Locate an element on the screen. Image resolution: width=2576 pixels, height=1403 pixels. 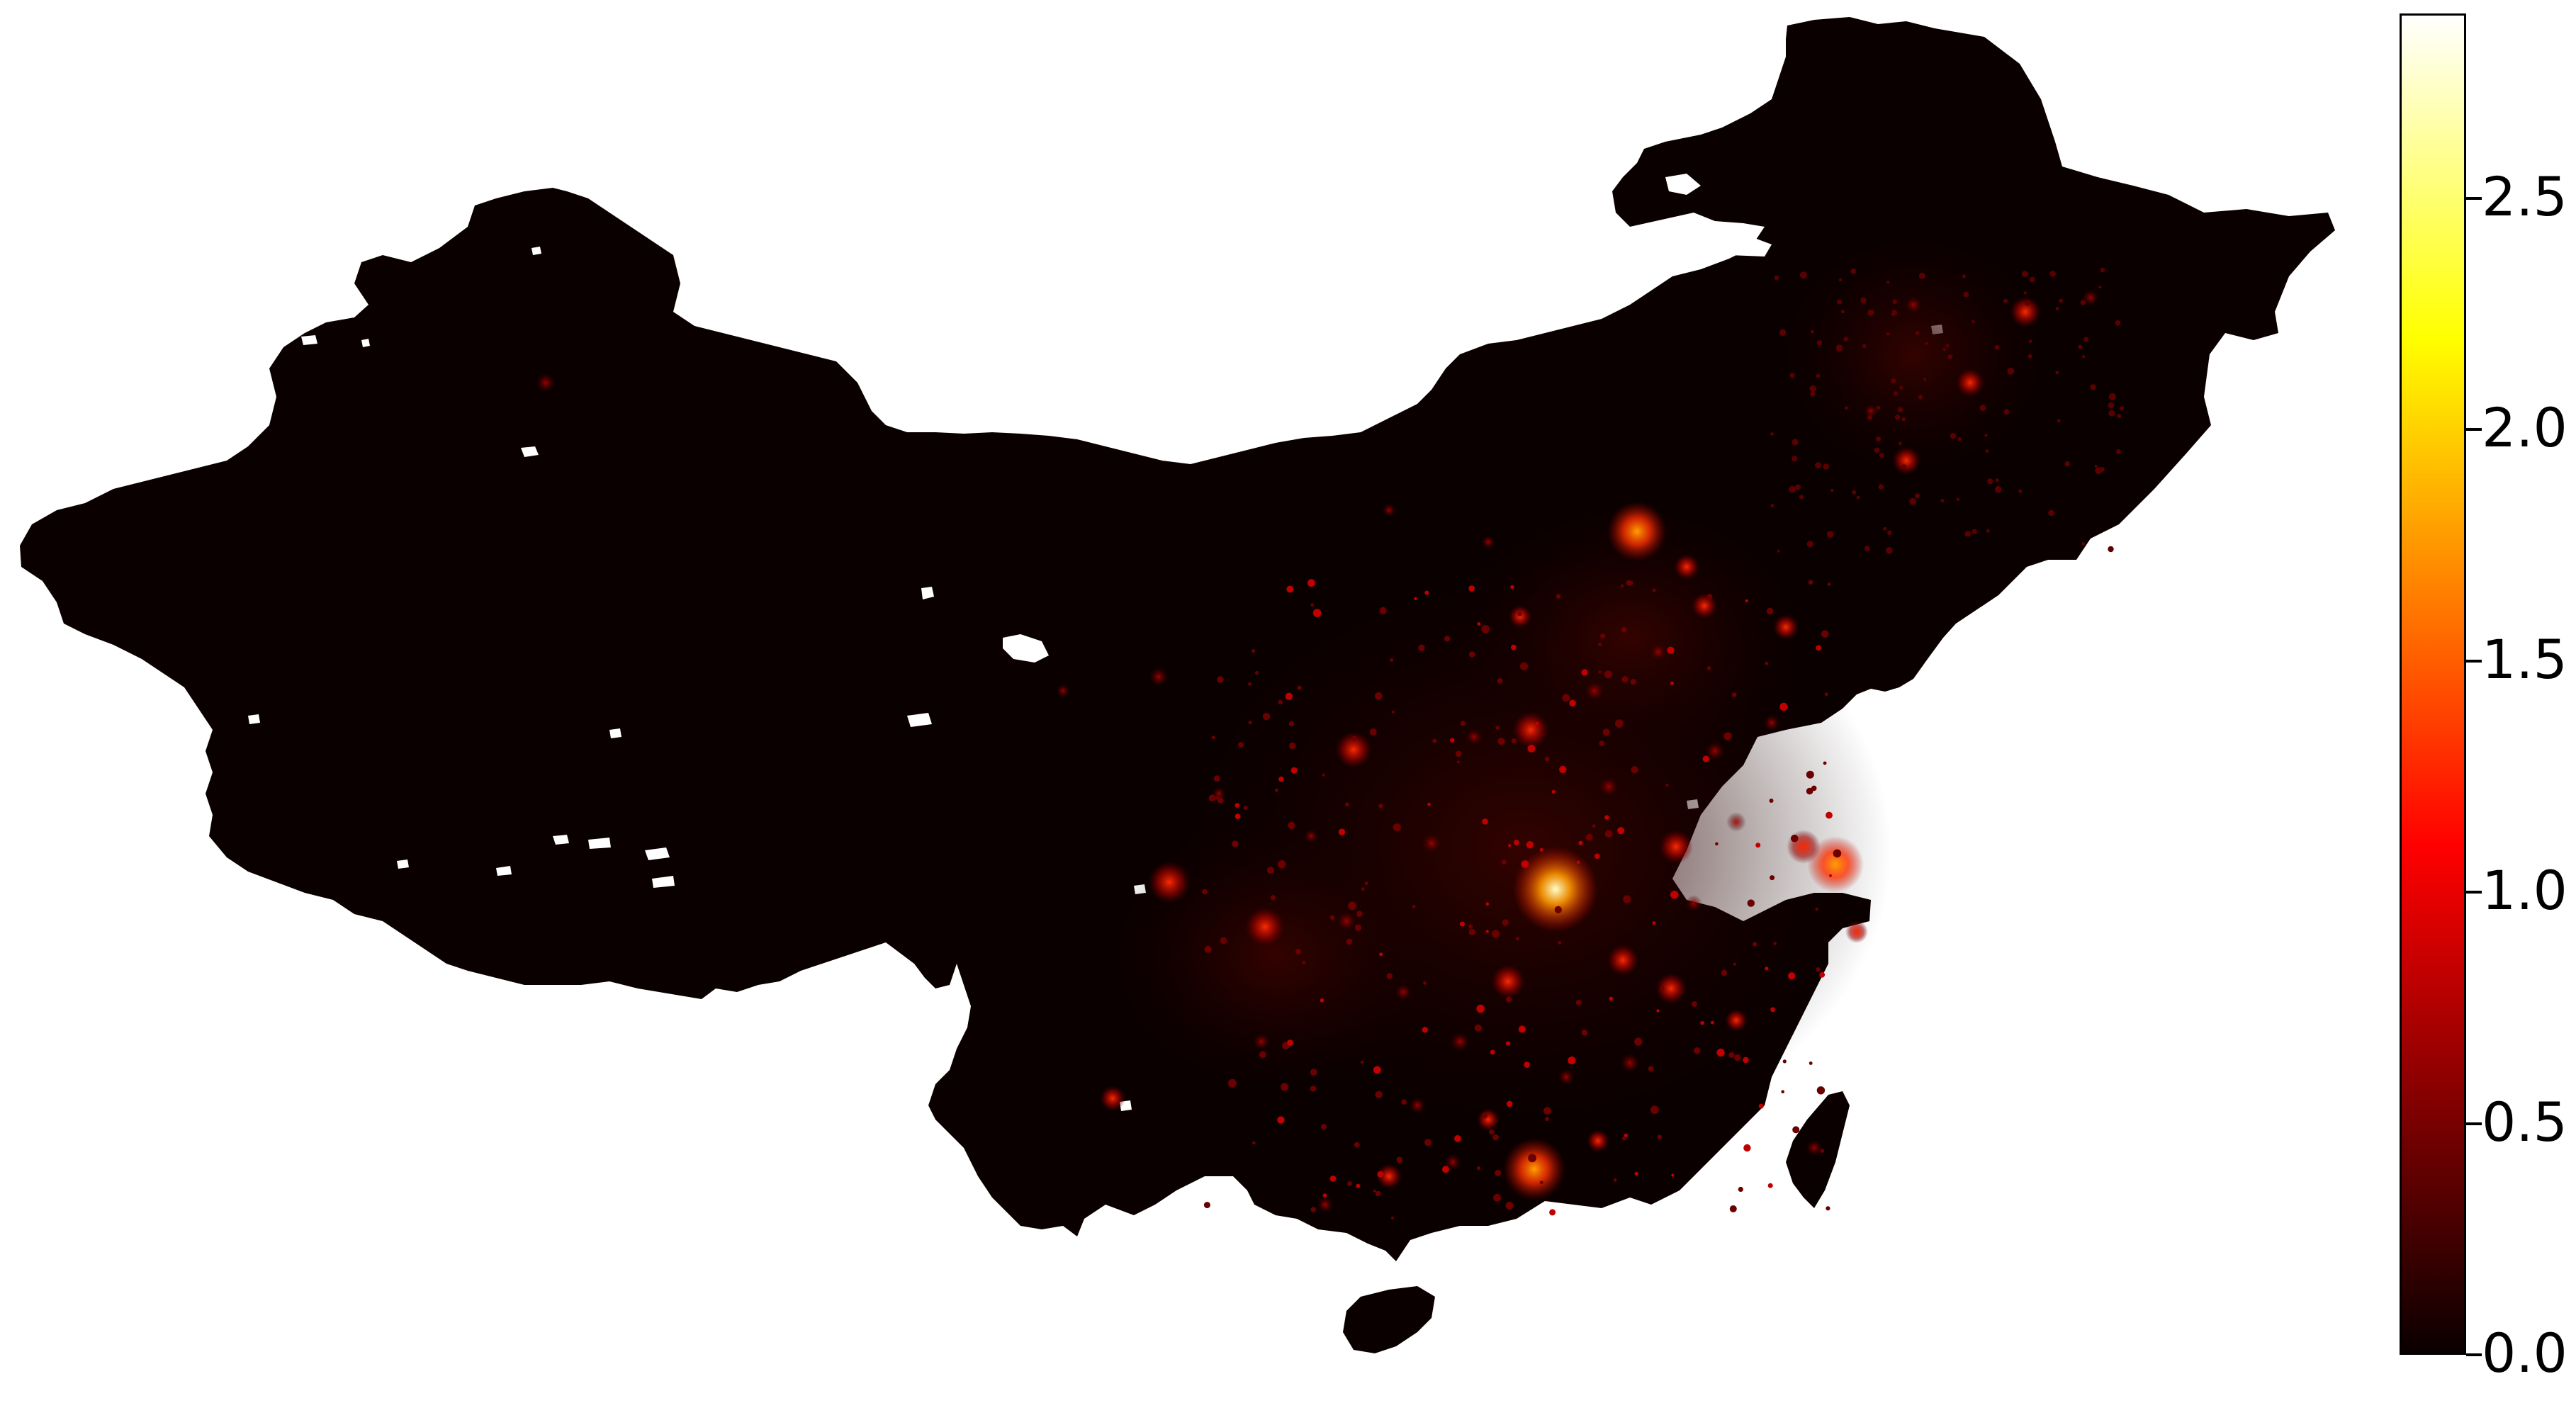
colorbar-tick is located at coordinates (2474, 1354).